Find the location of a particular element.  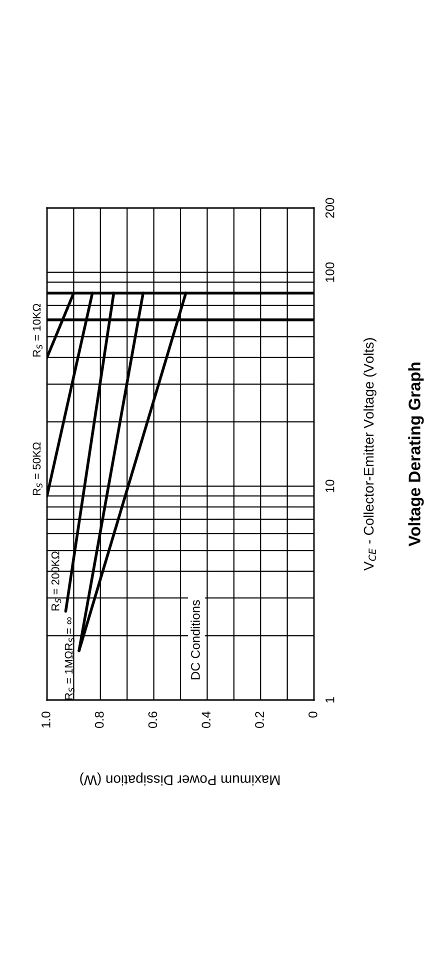

annotation: DC Conditions is located at coordinates (195, 640).